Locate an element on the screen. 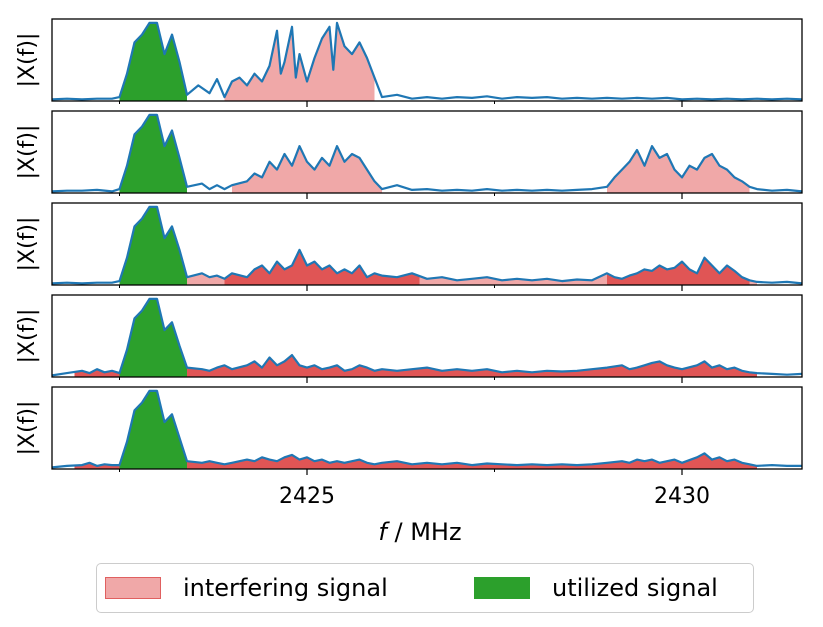  panel-3-frame is located at coordinates (427, 244).